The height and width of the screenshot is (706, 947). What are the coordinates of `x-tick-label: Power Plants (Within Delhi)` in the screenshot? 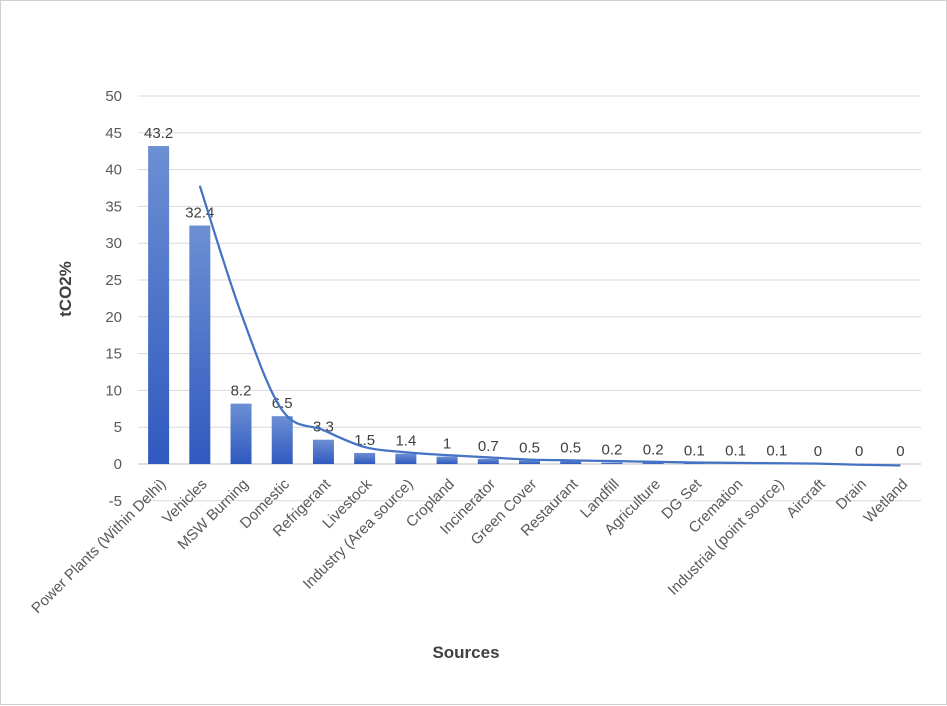 It's located at (98, 546).